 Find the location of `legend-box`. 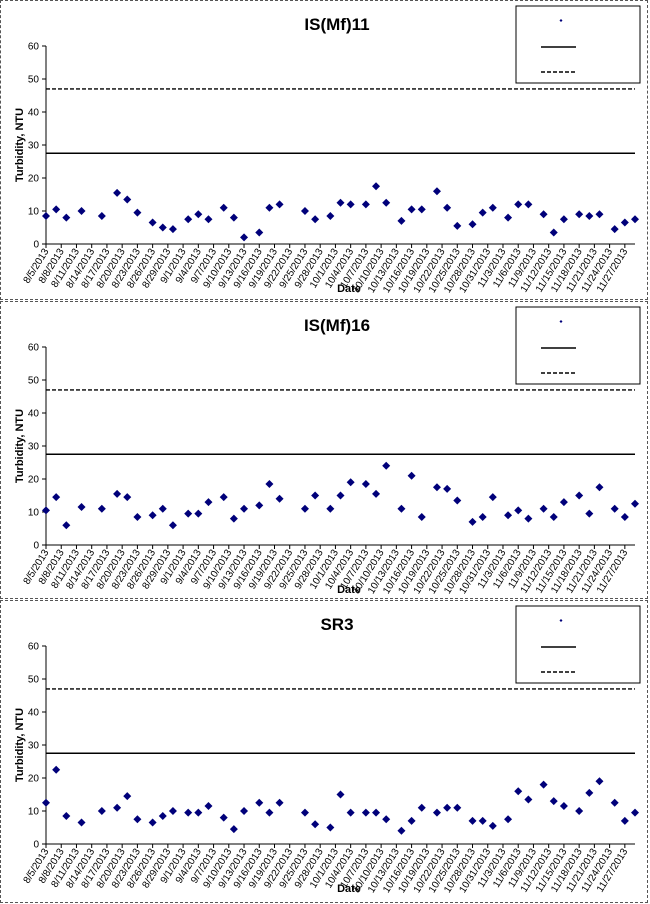

legend-box is located at coordinates (578, 345).